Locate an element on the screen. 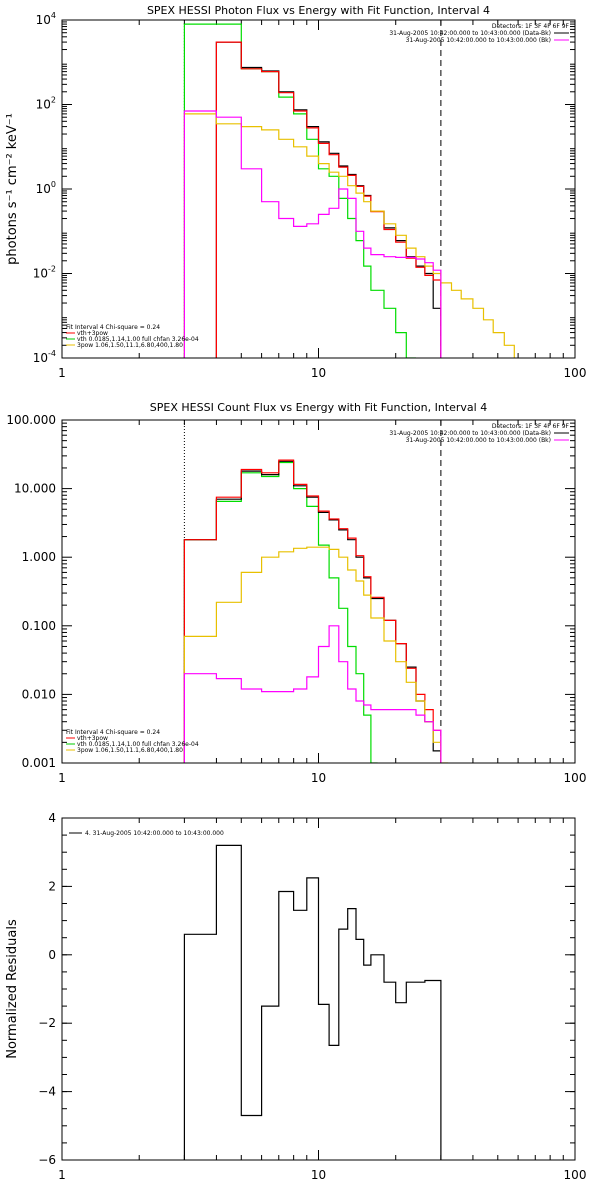  y-axis-label: photons s⁻¹ cm⁻² keV⁻¹ is located at coordinates (12, 189).